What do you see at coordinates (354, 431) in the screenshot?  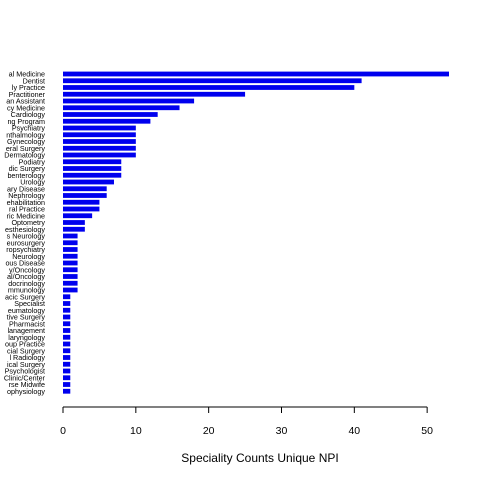 I see `x-tick-label: 40` at bounding box center [354, 431].